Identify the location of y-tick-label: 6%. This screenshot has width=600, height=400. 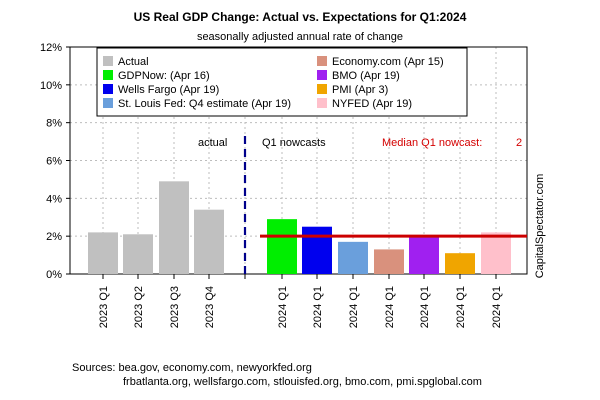
(54, 162).